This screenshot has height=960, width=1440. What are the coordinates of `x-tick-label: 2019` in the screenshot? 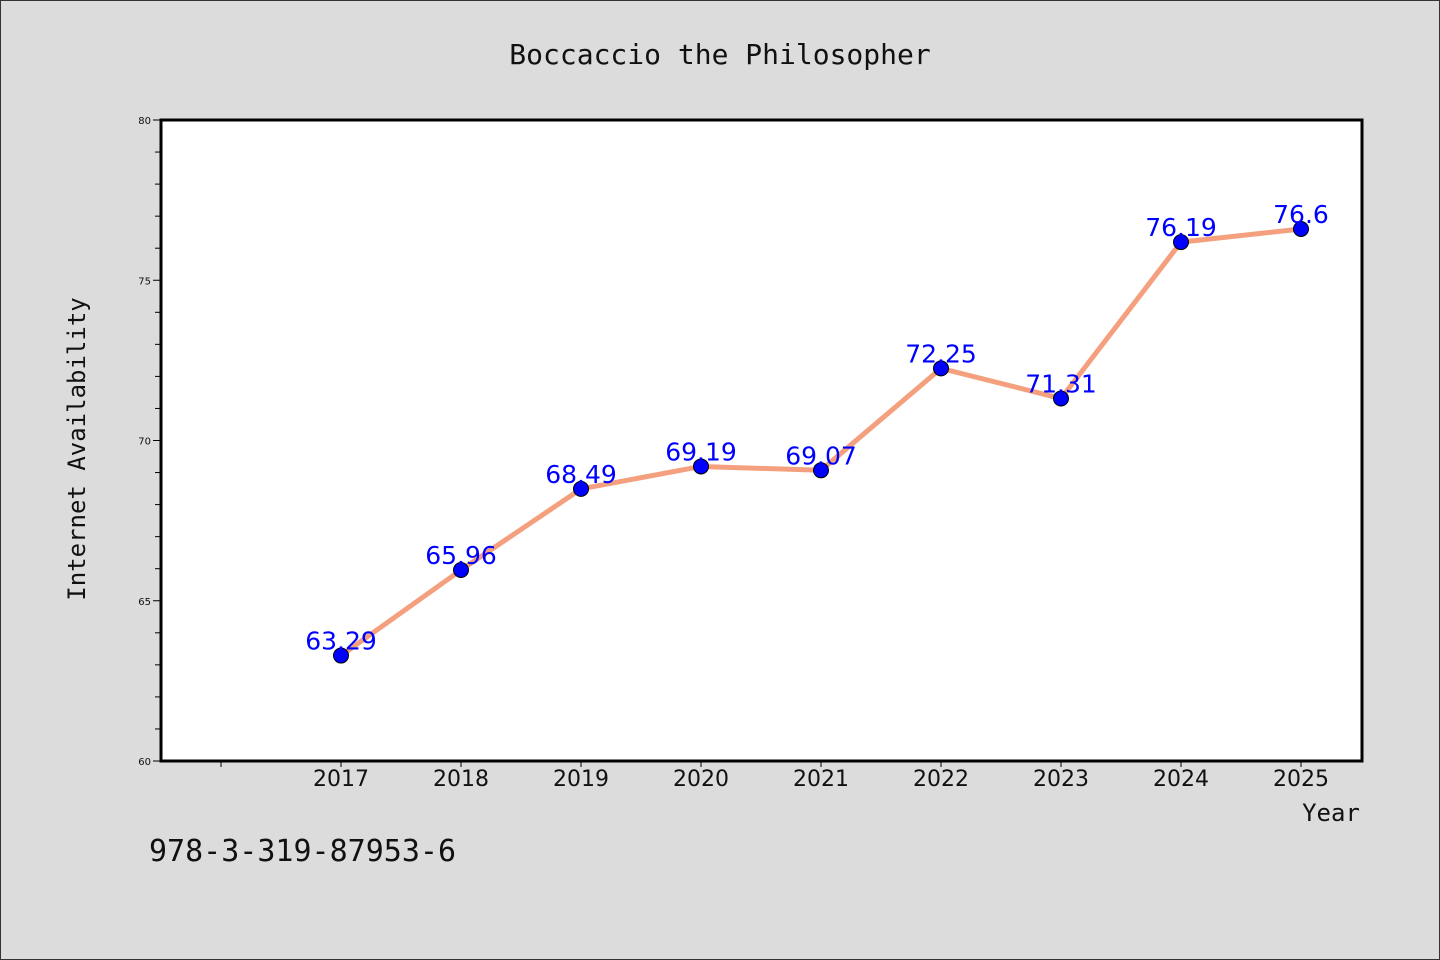 It's located at (581, 779).